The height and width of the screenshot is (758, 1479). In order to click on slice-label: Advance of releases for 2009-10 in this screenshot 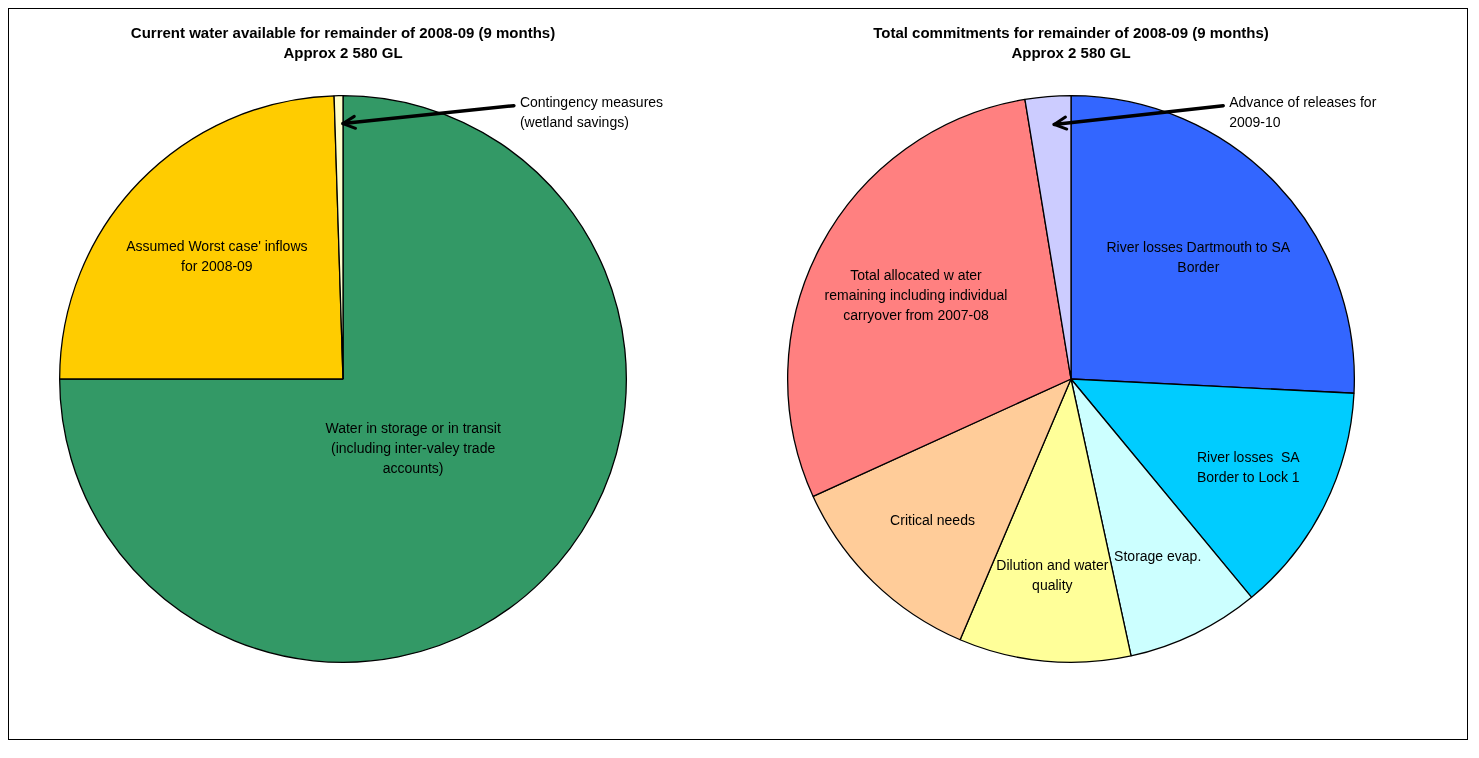, I will do `click(1303, 111)`.